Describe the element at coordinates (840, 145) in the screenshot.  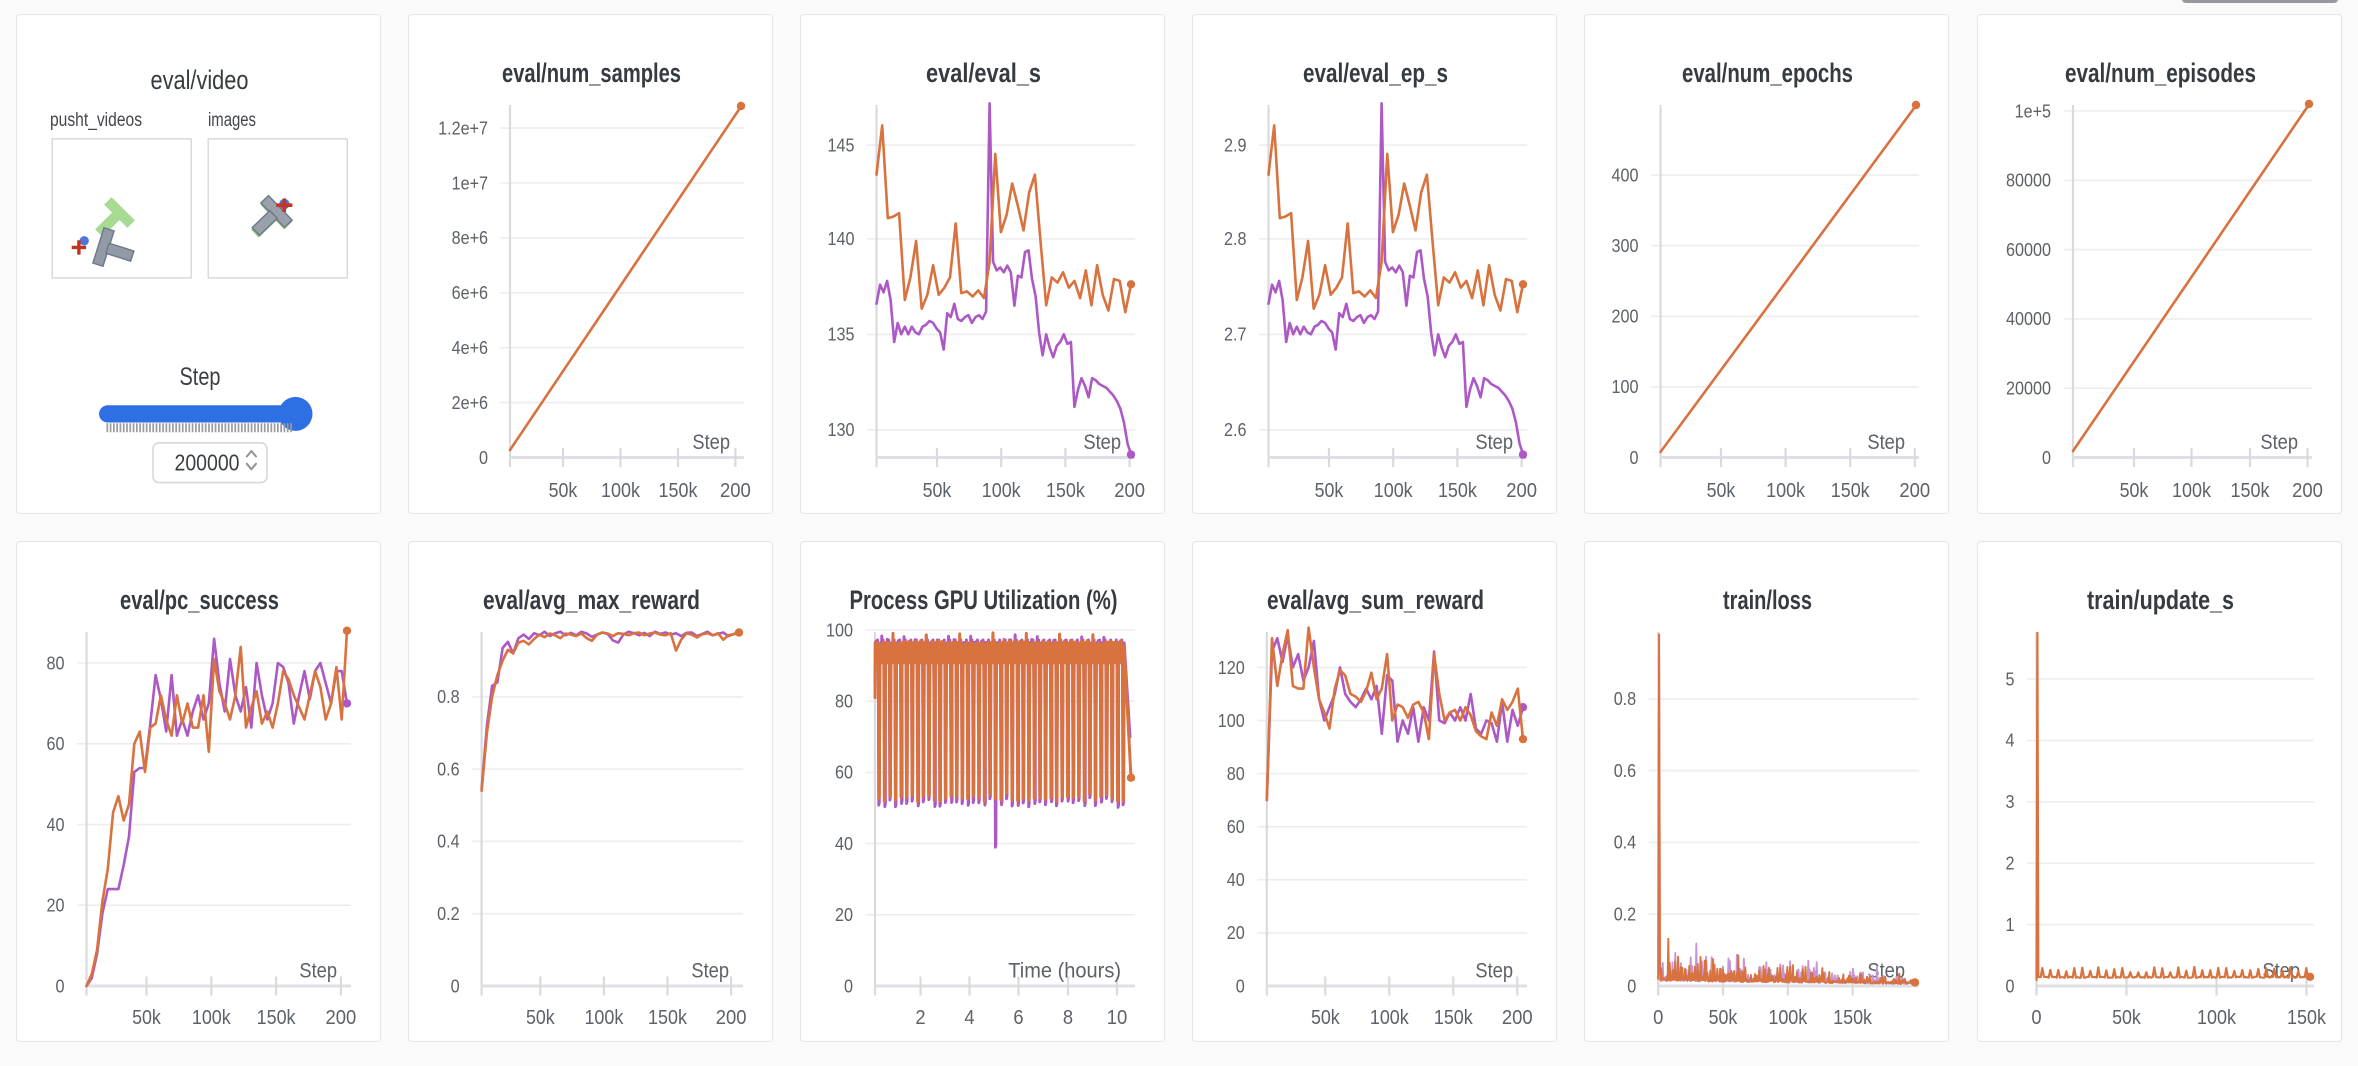
I see `svg-text: 145` at that location.